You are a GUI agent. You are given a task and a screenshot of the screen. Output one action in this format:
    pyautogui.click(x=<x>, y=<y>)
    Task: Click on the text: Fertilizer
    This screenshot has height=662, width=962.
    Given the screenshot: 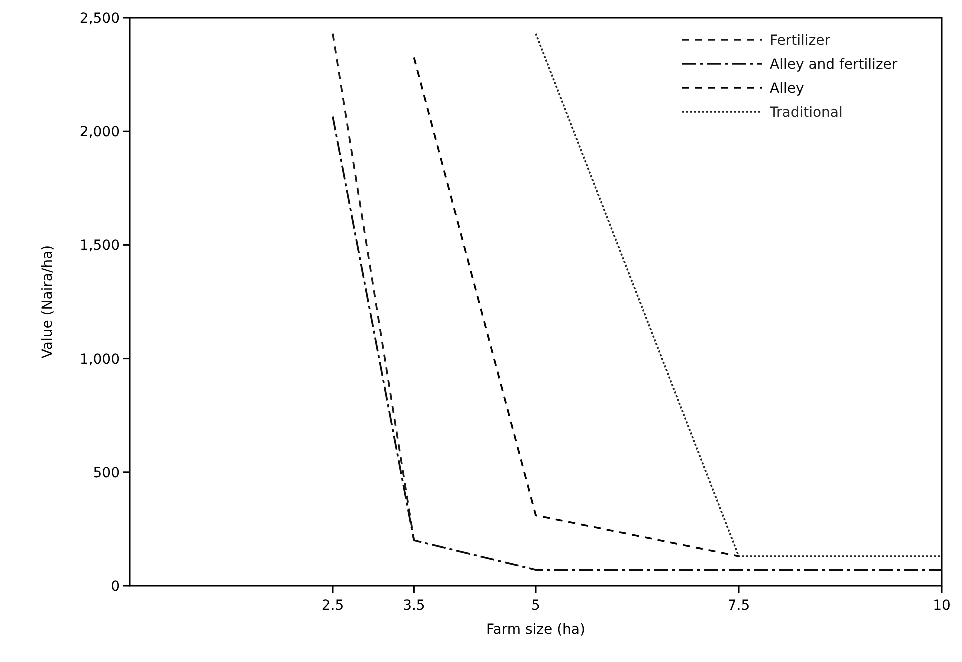 What is the action you would take?
    pyautogui.click(x=800, y=41)
    